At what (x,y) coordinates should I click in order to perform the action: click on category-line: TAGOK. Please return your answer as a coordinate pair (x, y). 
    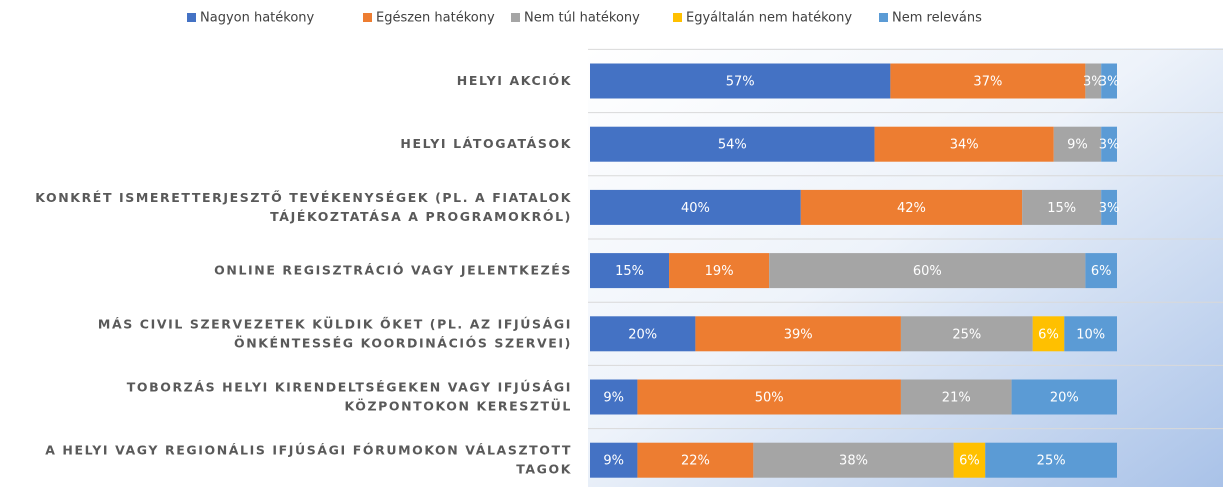
    Looking at the image, I should click on (544, 468).